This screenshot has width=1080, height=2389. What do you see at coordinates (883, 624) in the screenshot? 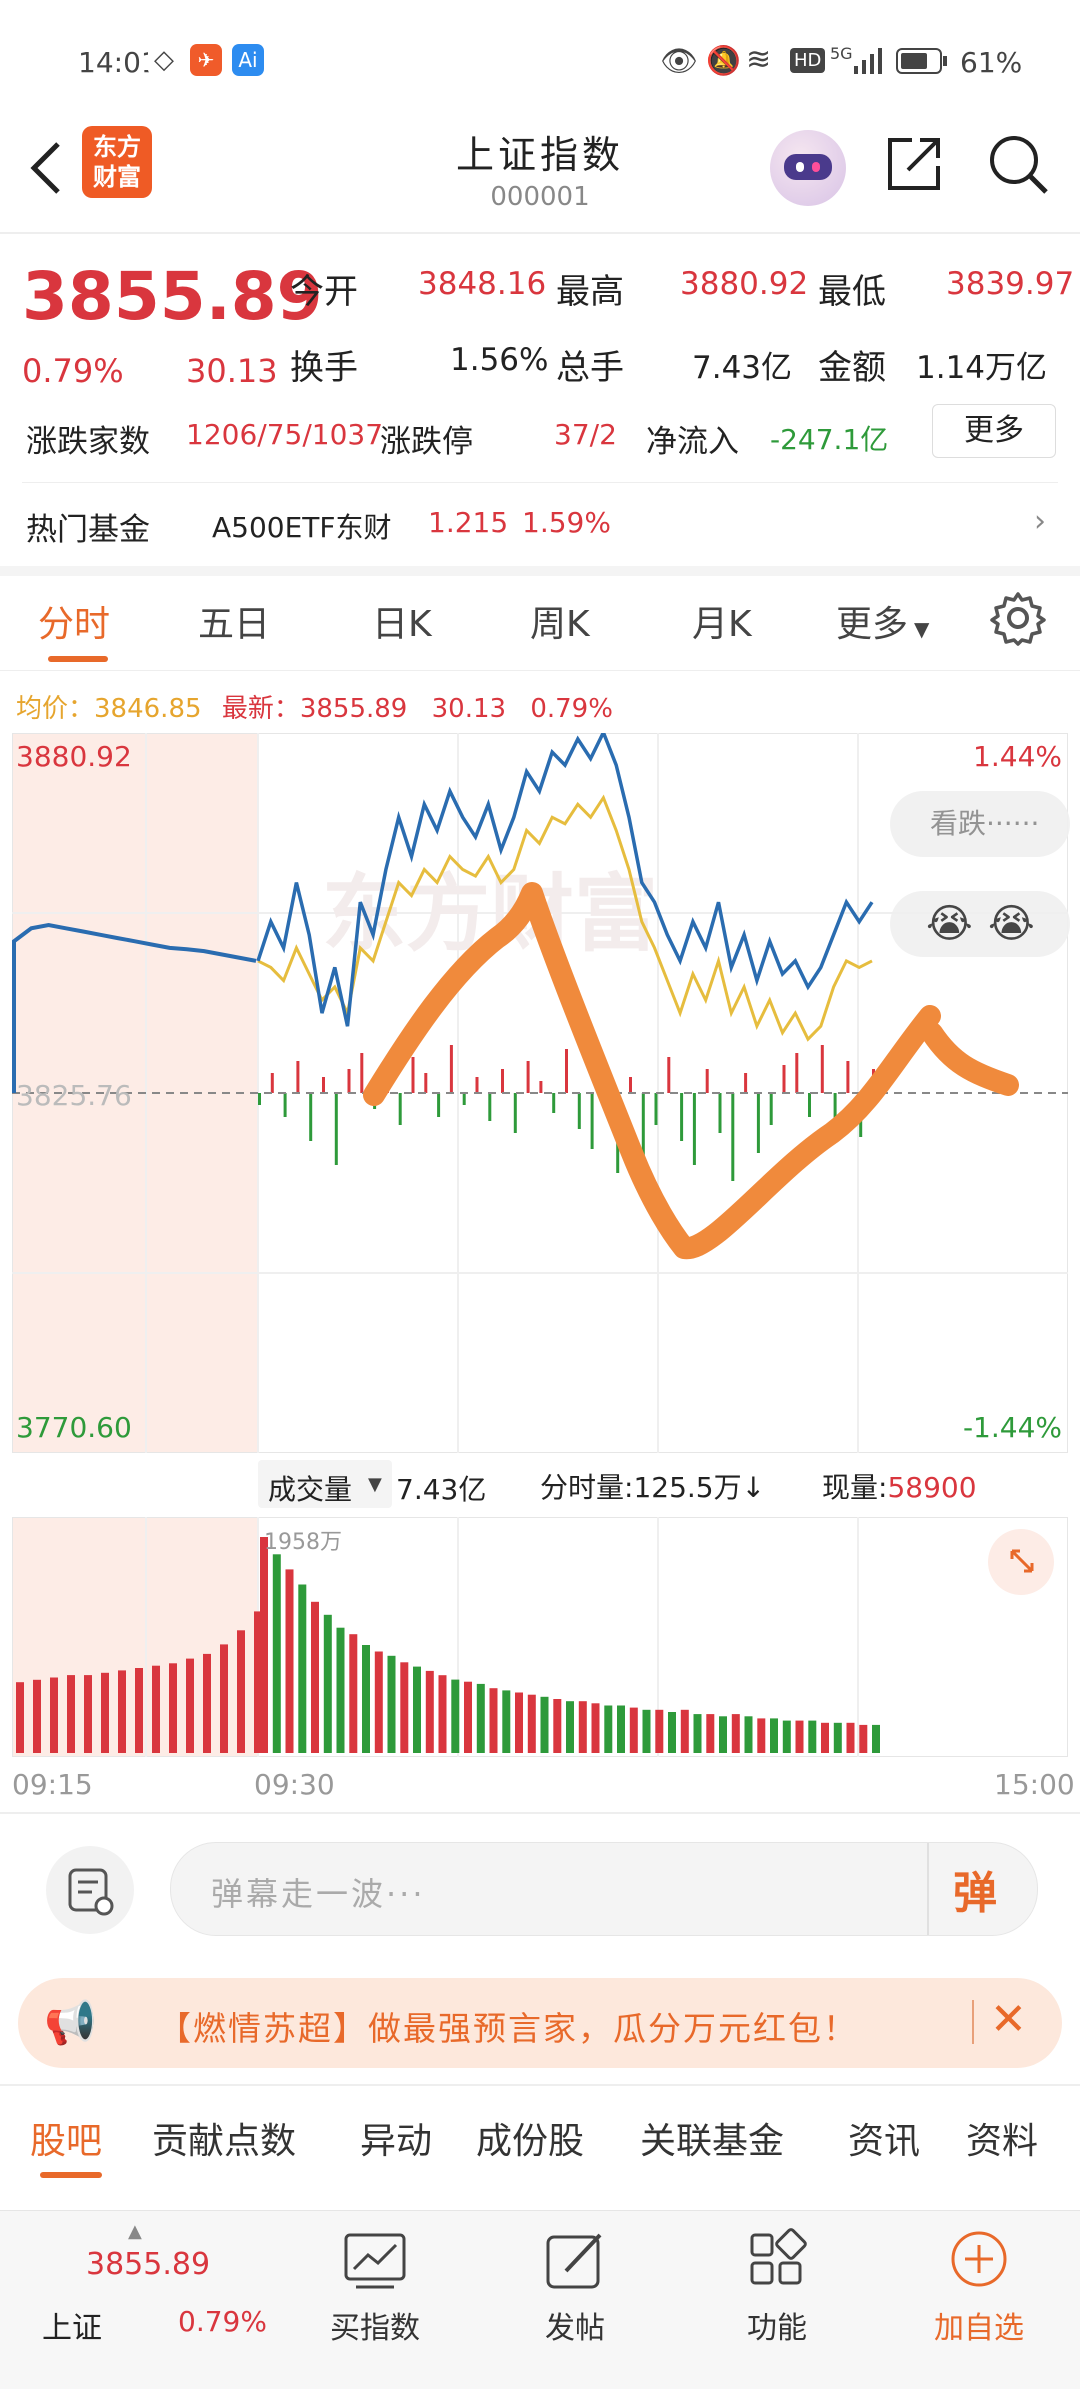
I see `tab-more: 更多 ▼` at bounding box center [883, 624].